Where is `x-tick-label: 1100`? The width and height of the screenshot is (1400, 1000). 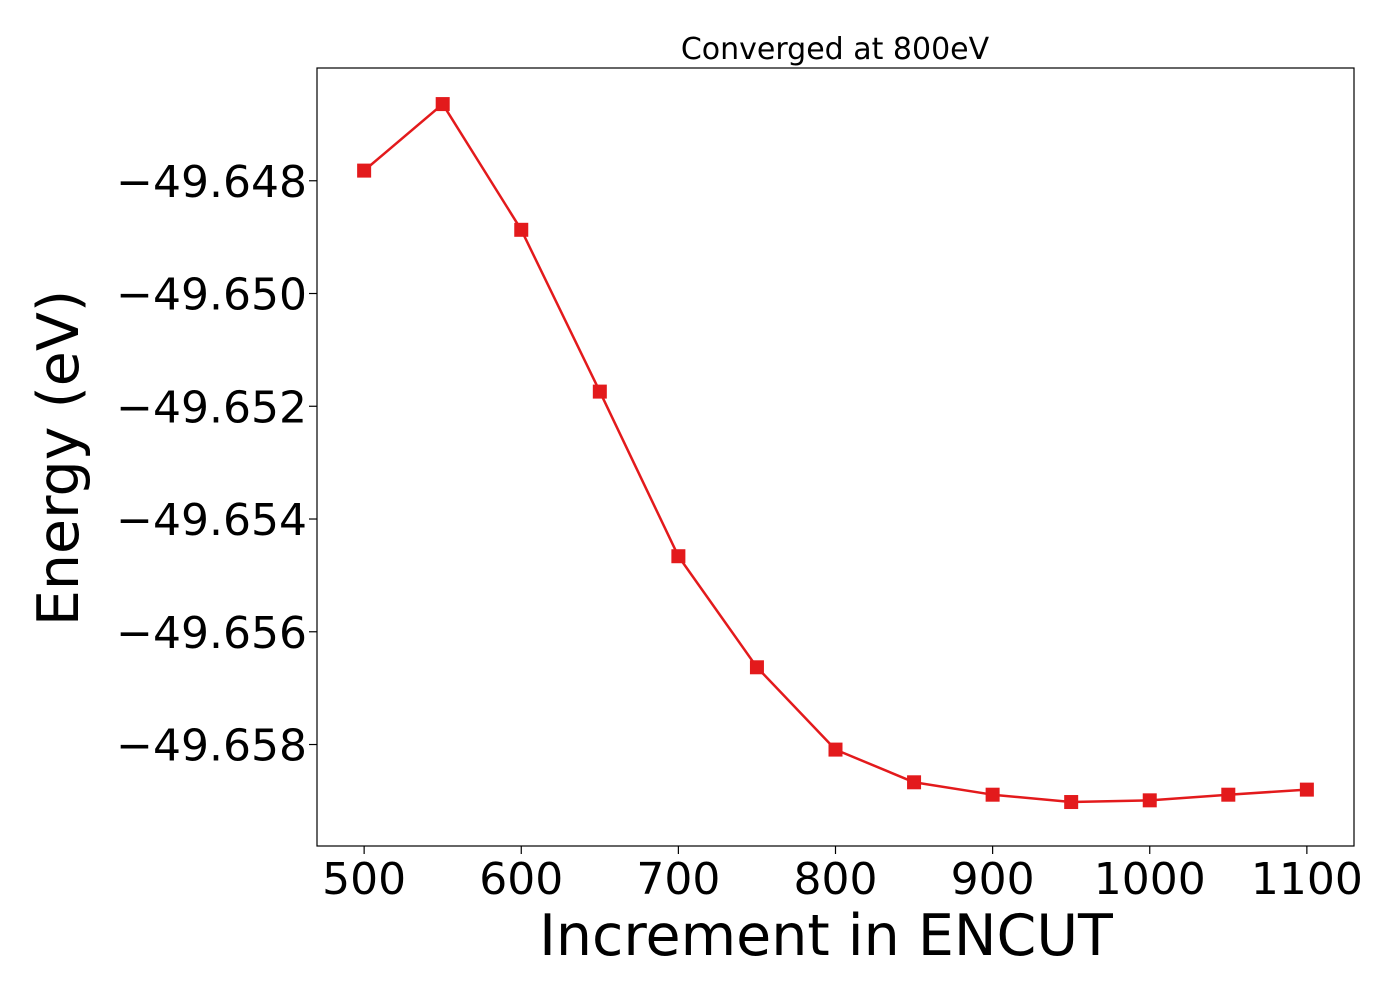
x-tick-label: 1100 is located at coordinates (1307, 879).